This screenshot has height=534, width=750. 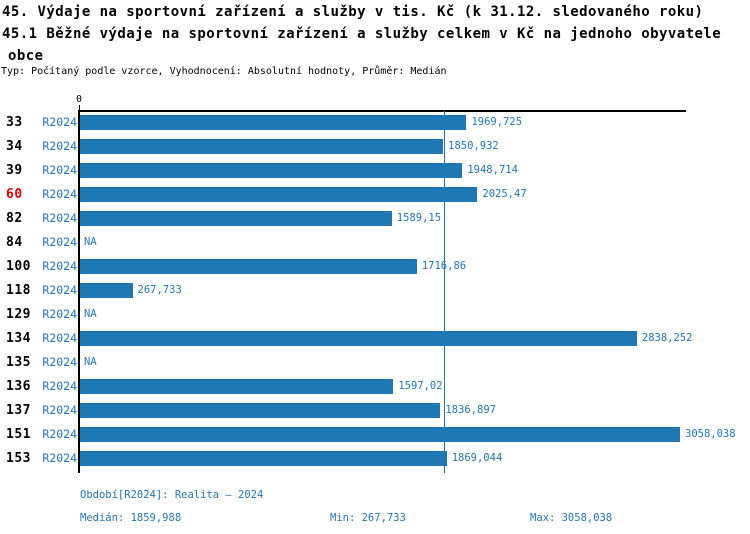 I want to click on row-label: 153, so click(x=18, y=458).